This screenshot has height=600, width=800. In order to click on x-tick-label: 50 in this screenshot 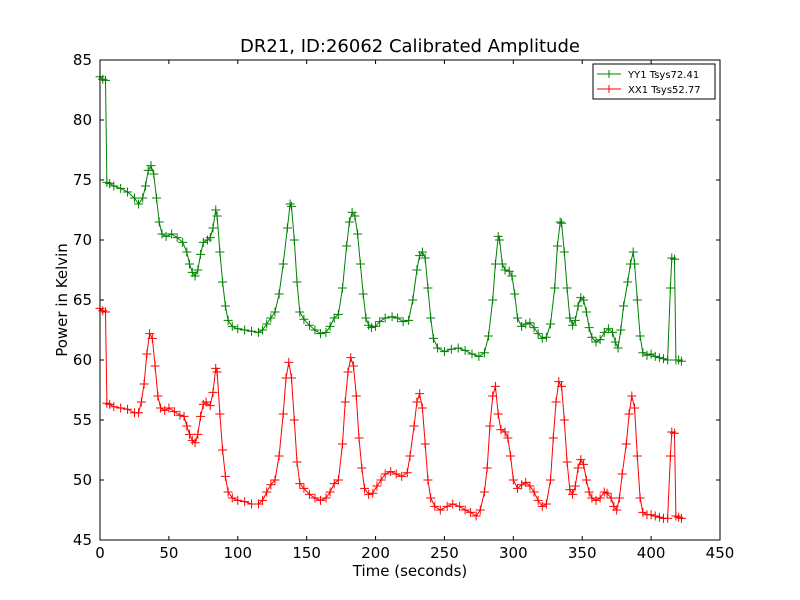, I will do `click(168, 553)`.